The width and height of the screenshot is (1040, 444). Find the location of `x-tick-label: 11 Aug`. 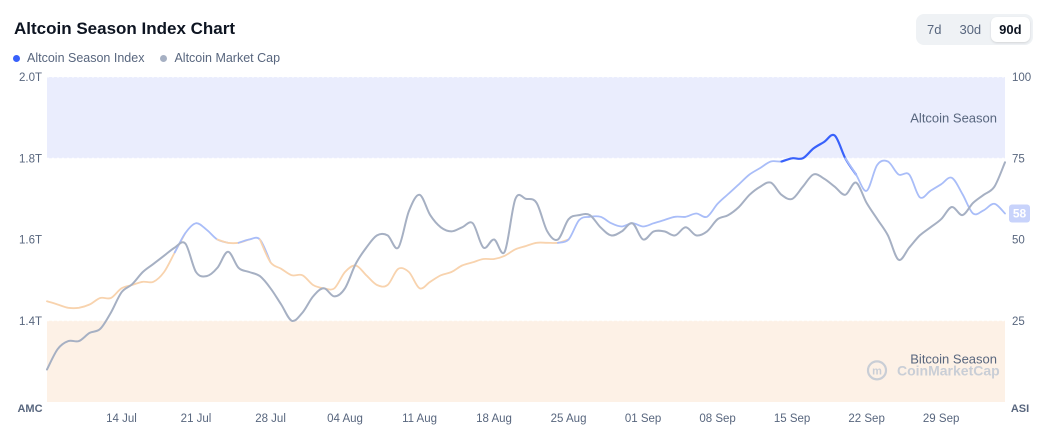

x-tick-label: 11 Aug is located at coordinates (419, 419).